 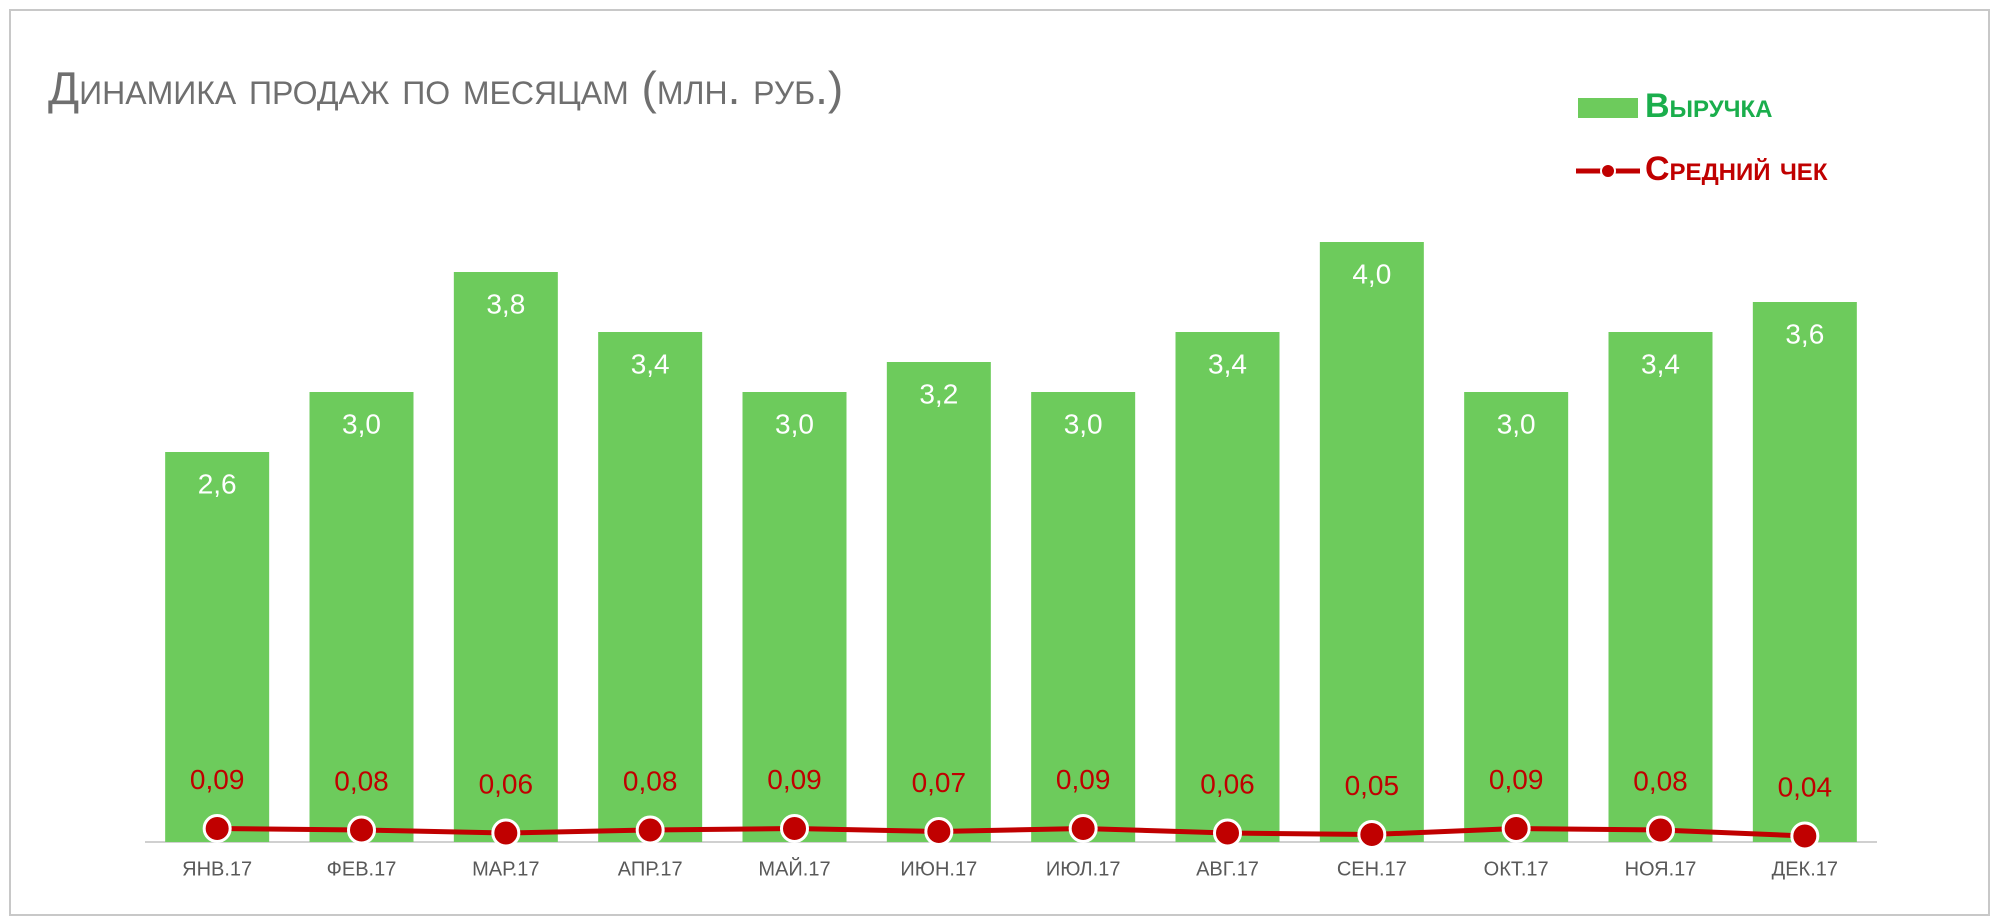 I want to click on legend-label: Выручка, so click(x=1709, y=106).